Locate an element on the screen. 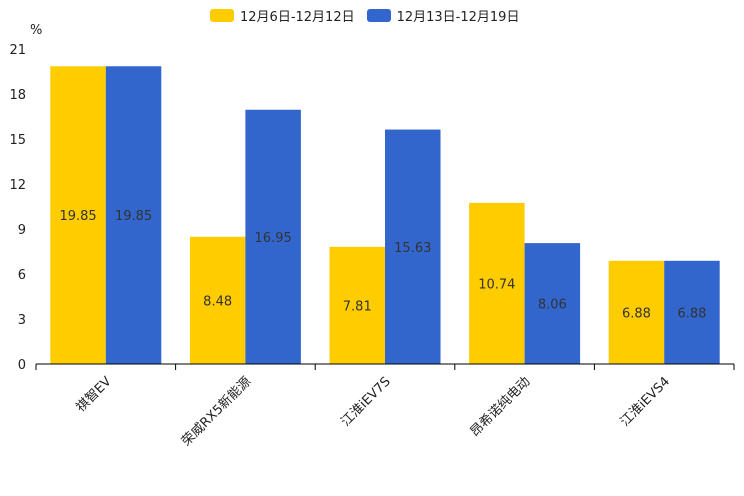 The image size is (744, 496). y-tick-label: 12 is located at coordinates (17, 185).